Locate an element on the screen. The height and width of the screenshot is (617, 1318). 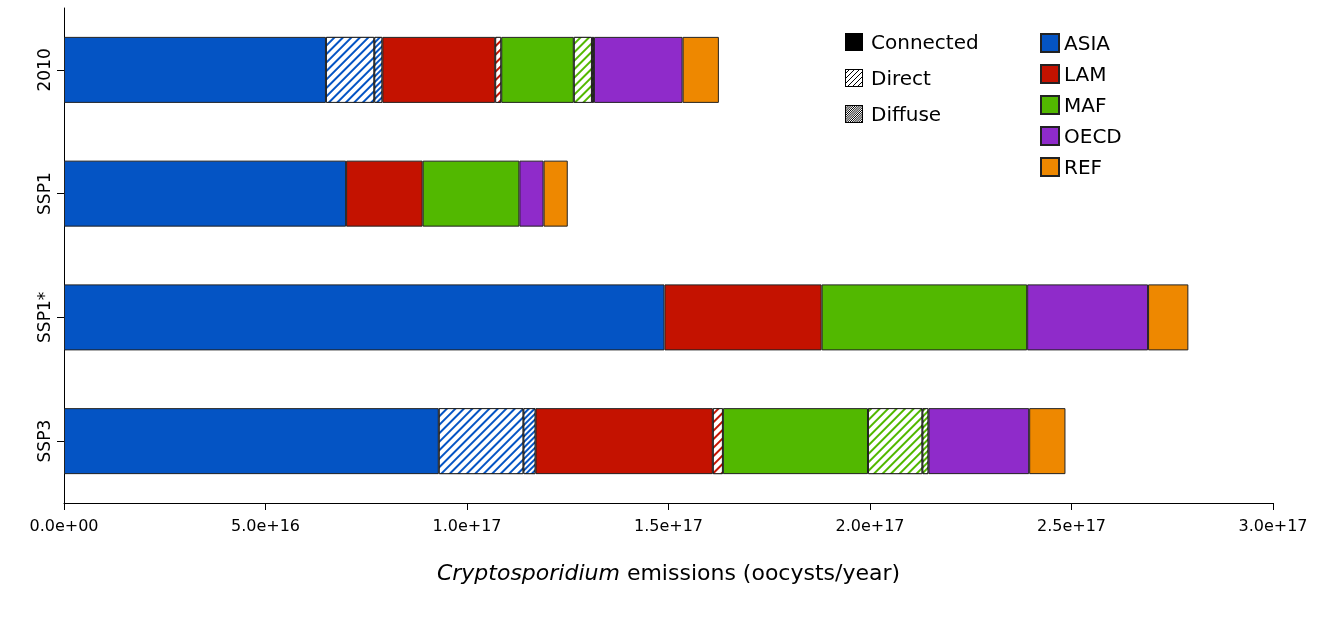
annotation: Direct is located at coordinates (901, 78).